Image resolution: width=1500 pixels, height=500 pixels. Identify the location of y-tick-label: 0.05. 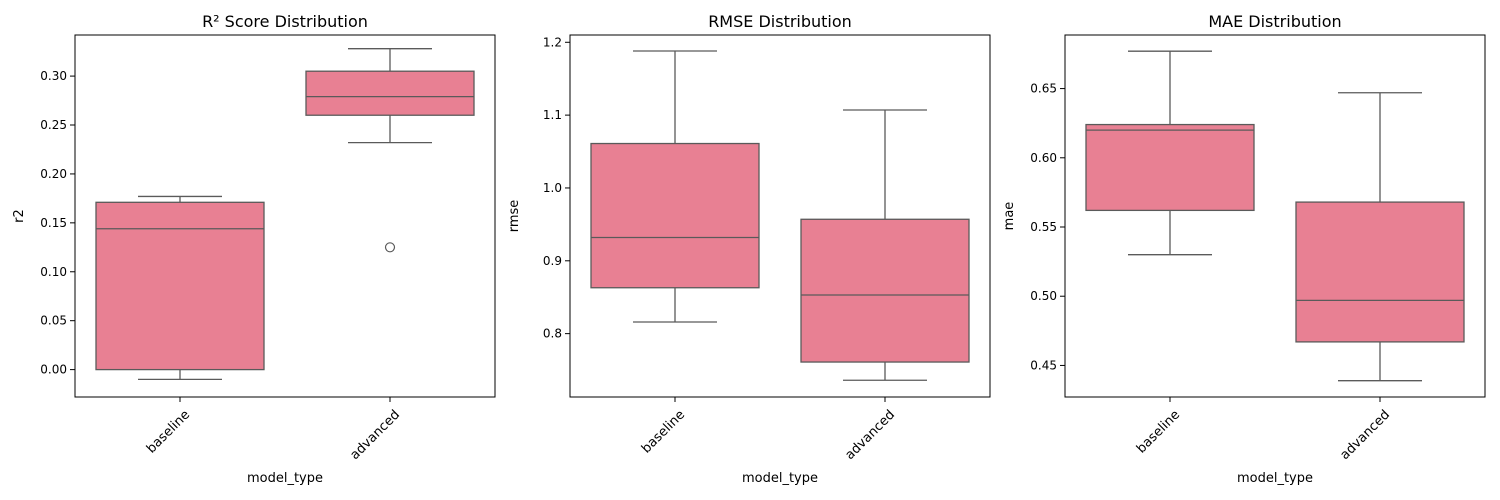
(53, 321).